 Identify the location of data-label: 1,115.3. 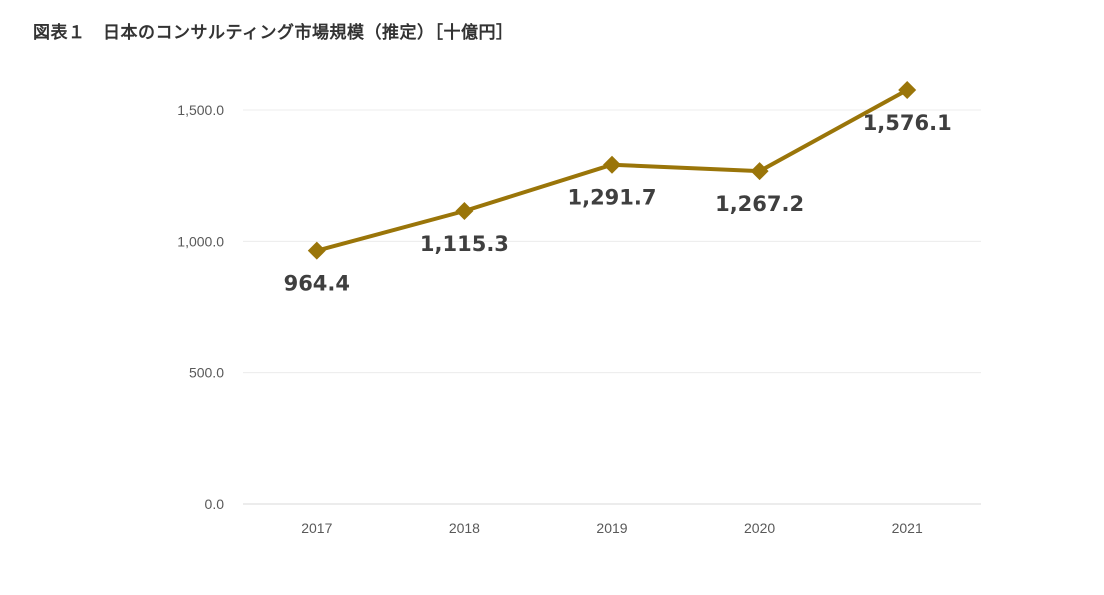
(464, 244).